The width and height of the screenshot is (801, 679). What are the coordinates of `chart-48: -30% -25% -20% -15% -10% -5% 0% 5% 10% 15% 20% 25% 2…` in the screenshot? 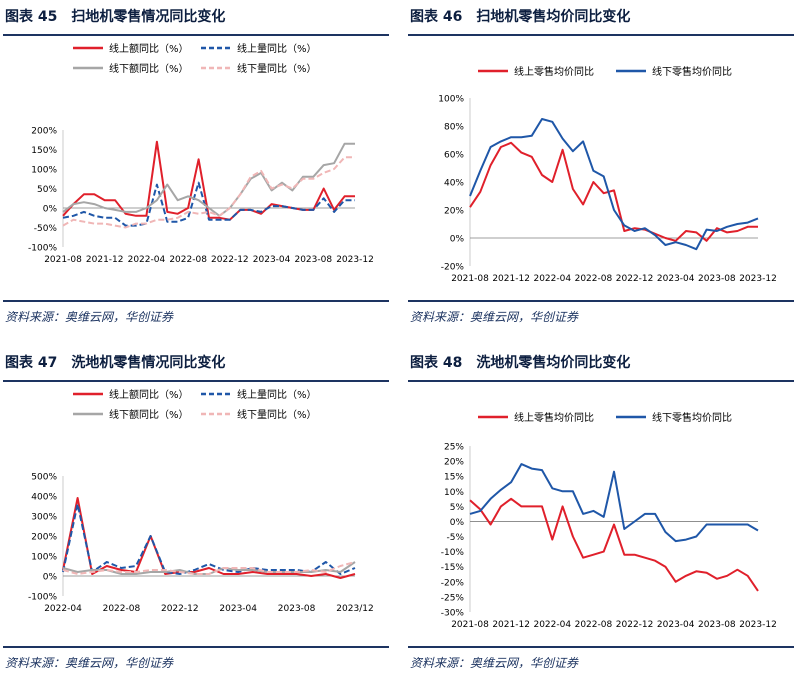 It's located at (609, 520).